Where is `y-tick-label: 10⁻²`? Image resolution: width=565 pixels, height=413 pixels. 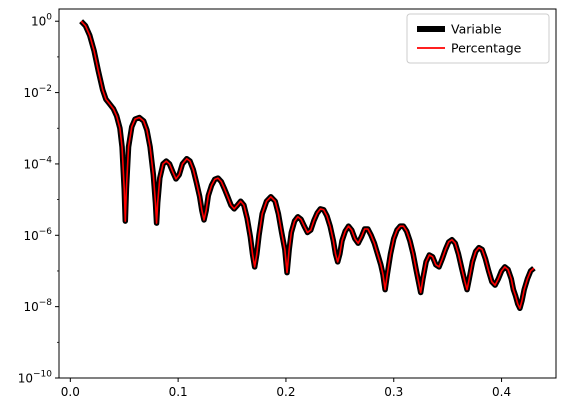
y-tick-label: 10⁻² is located at coordinates (37, 92).